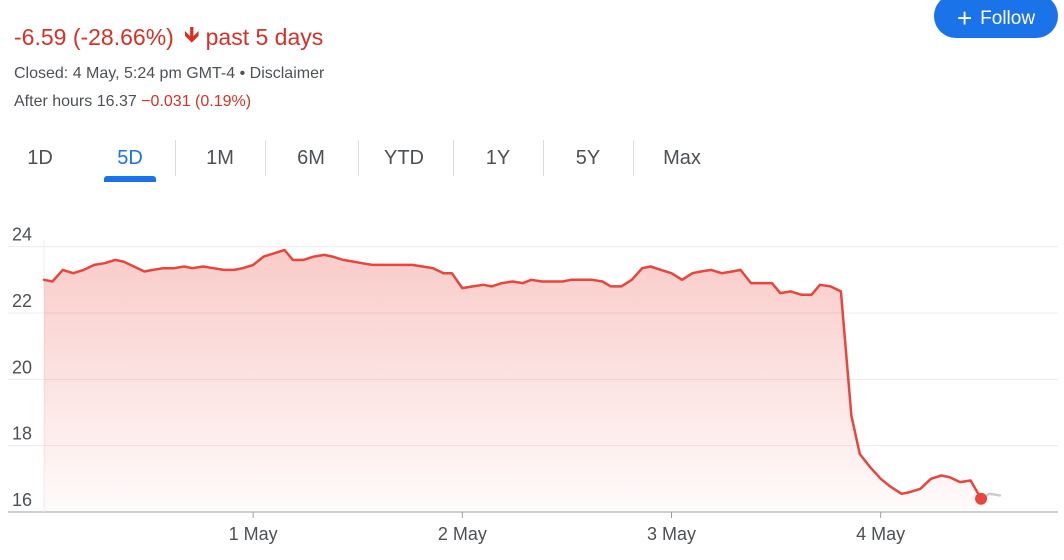  I want to click on tab-1d: 1D, so click(40, 157).